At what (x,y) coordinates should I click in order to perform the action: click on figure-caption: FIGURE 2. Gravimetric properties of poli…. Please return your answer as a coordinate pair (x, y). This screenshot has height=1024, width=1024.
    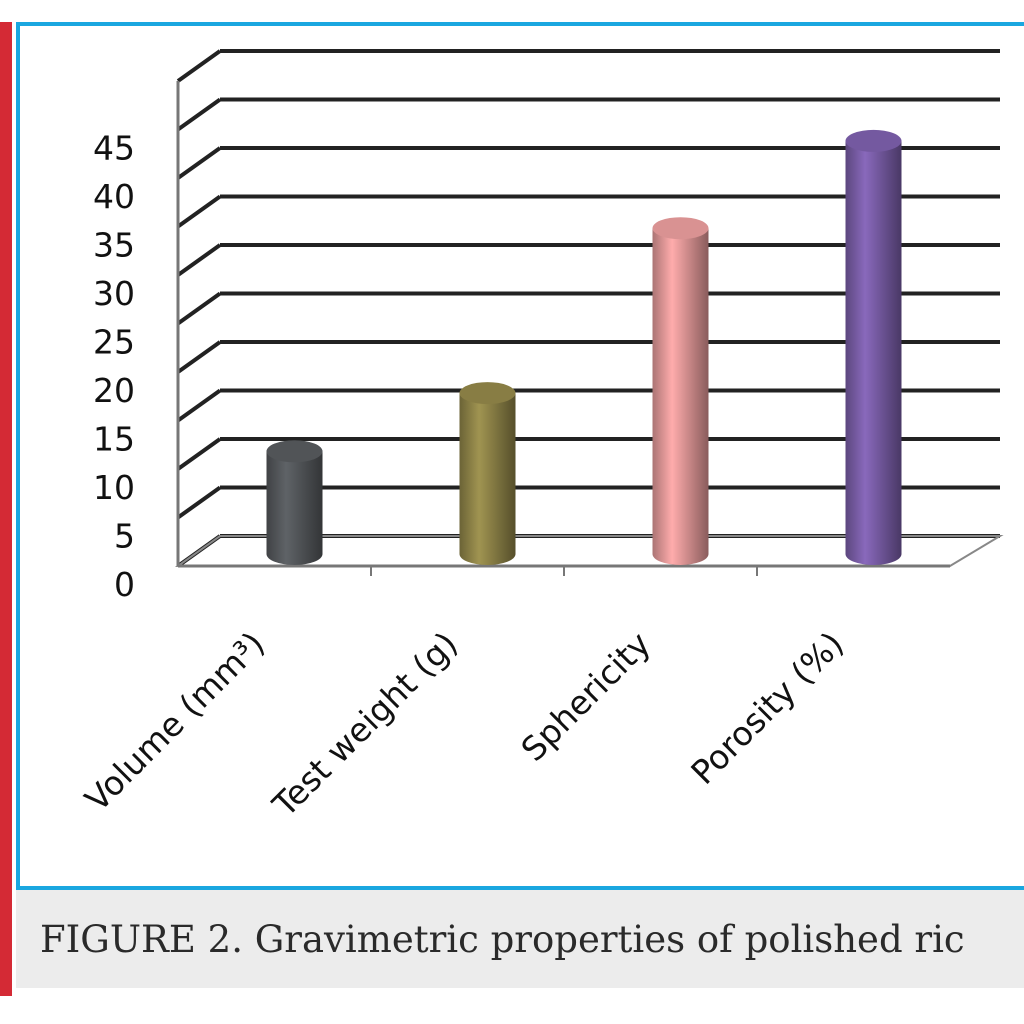
    Looking at the image, I should click on (502, 939).